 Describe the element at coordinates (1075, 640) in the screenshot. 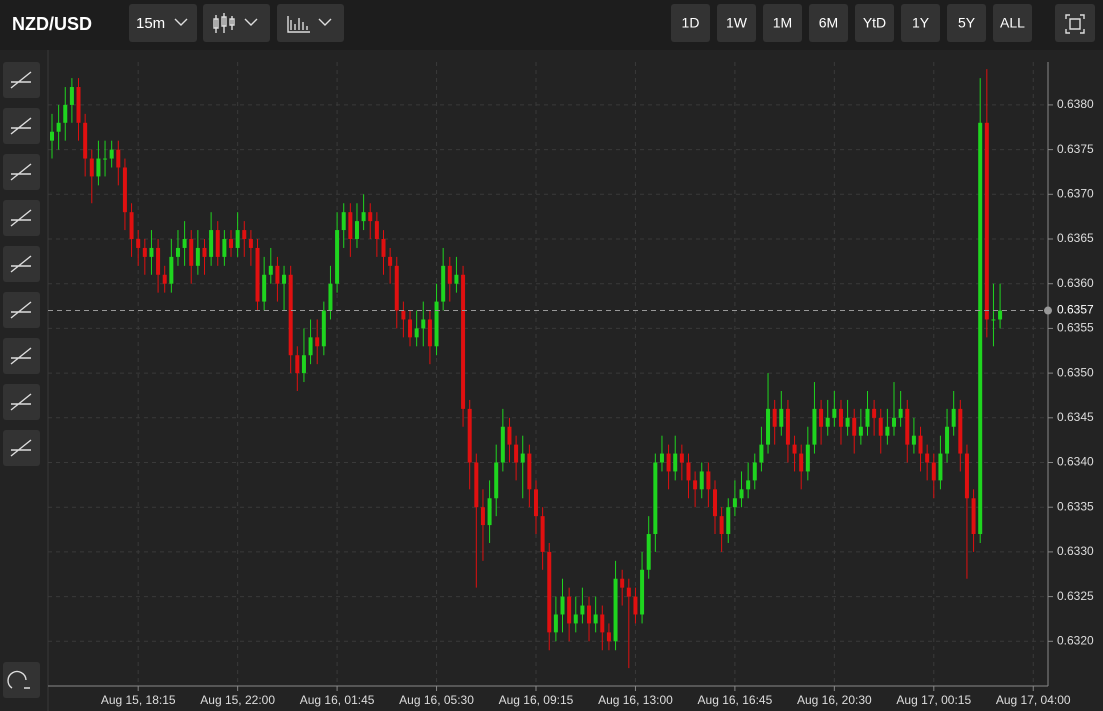

I see `y-tick-label: 0.6320` at that location.